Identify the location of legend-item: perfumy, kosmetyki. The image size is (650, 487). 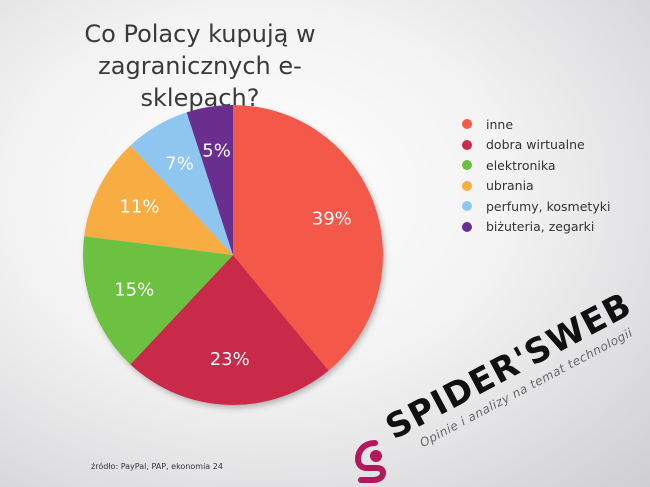
(536, 206).